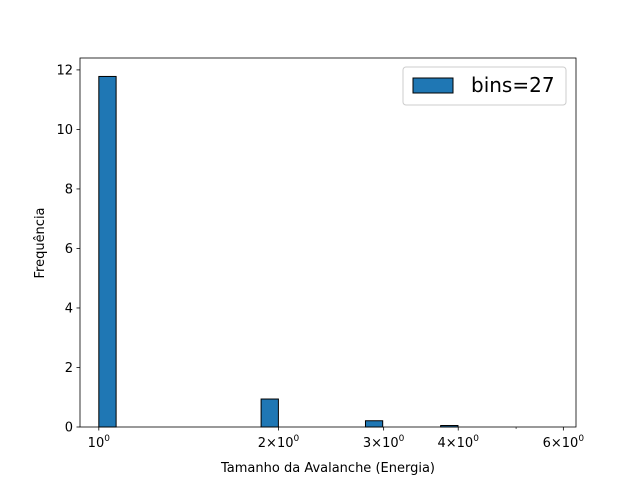 This screenshot has height=480, width=640. What do you see at coordinates (40, 242) in the screenshot?
I see `y-axis-label: Frequência` at bounding box center [40, 242].